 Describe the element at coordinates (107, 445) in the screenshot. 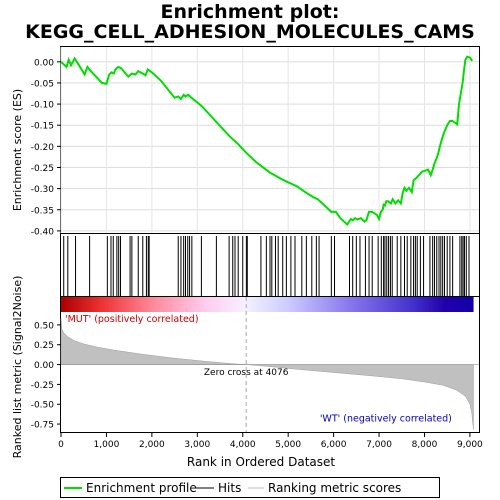

I see `x-tick-label: 1,000` at that location.